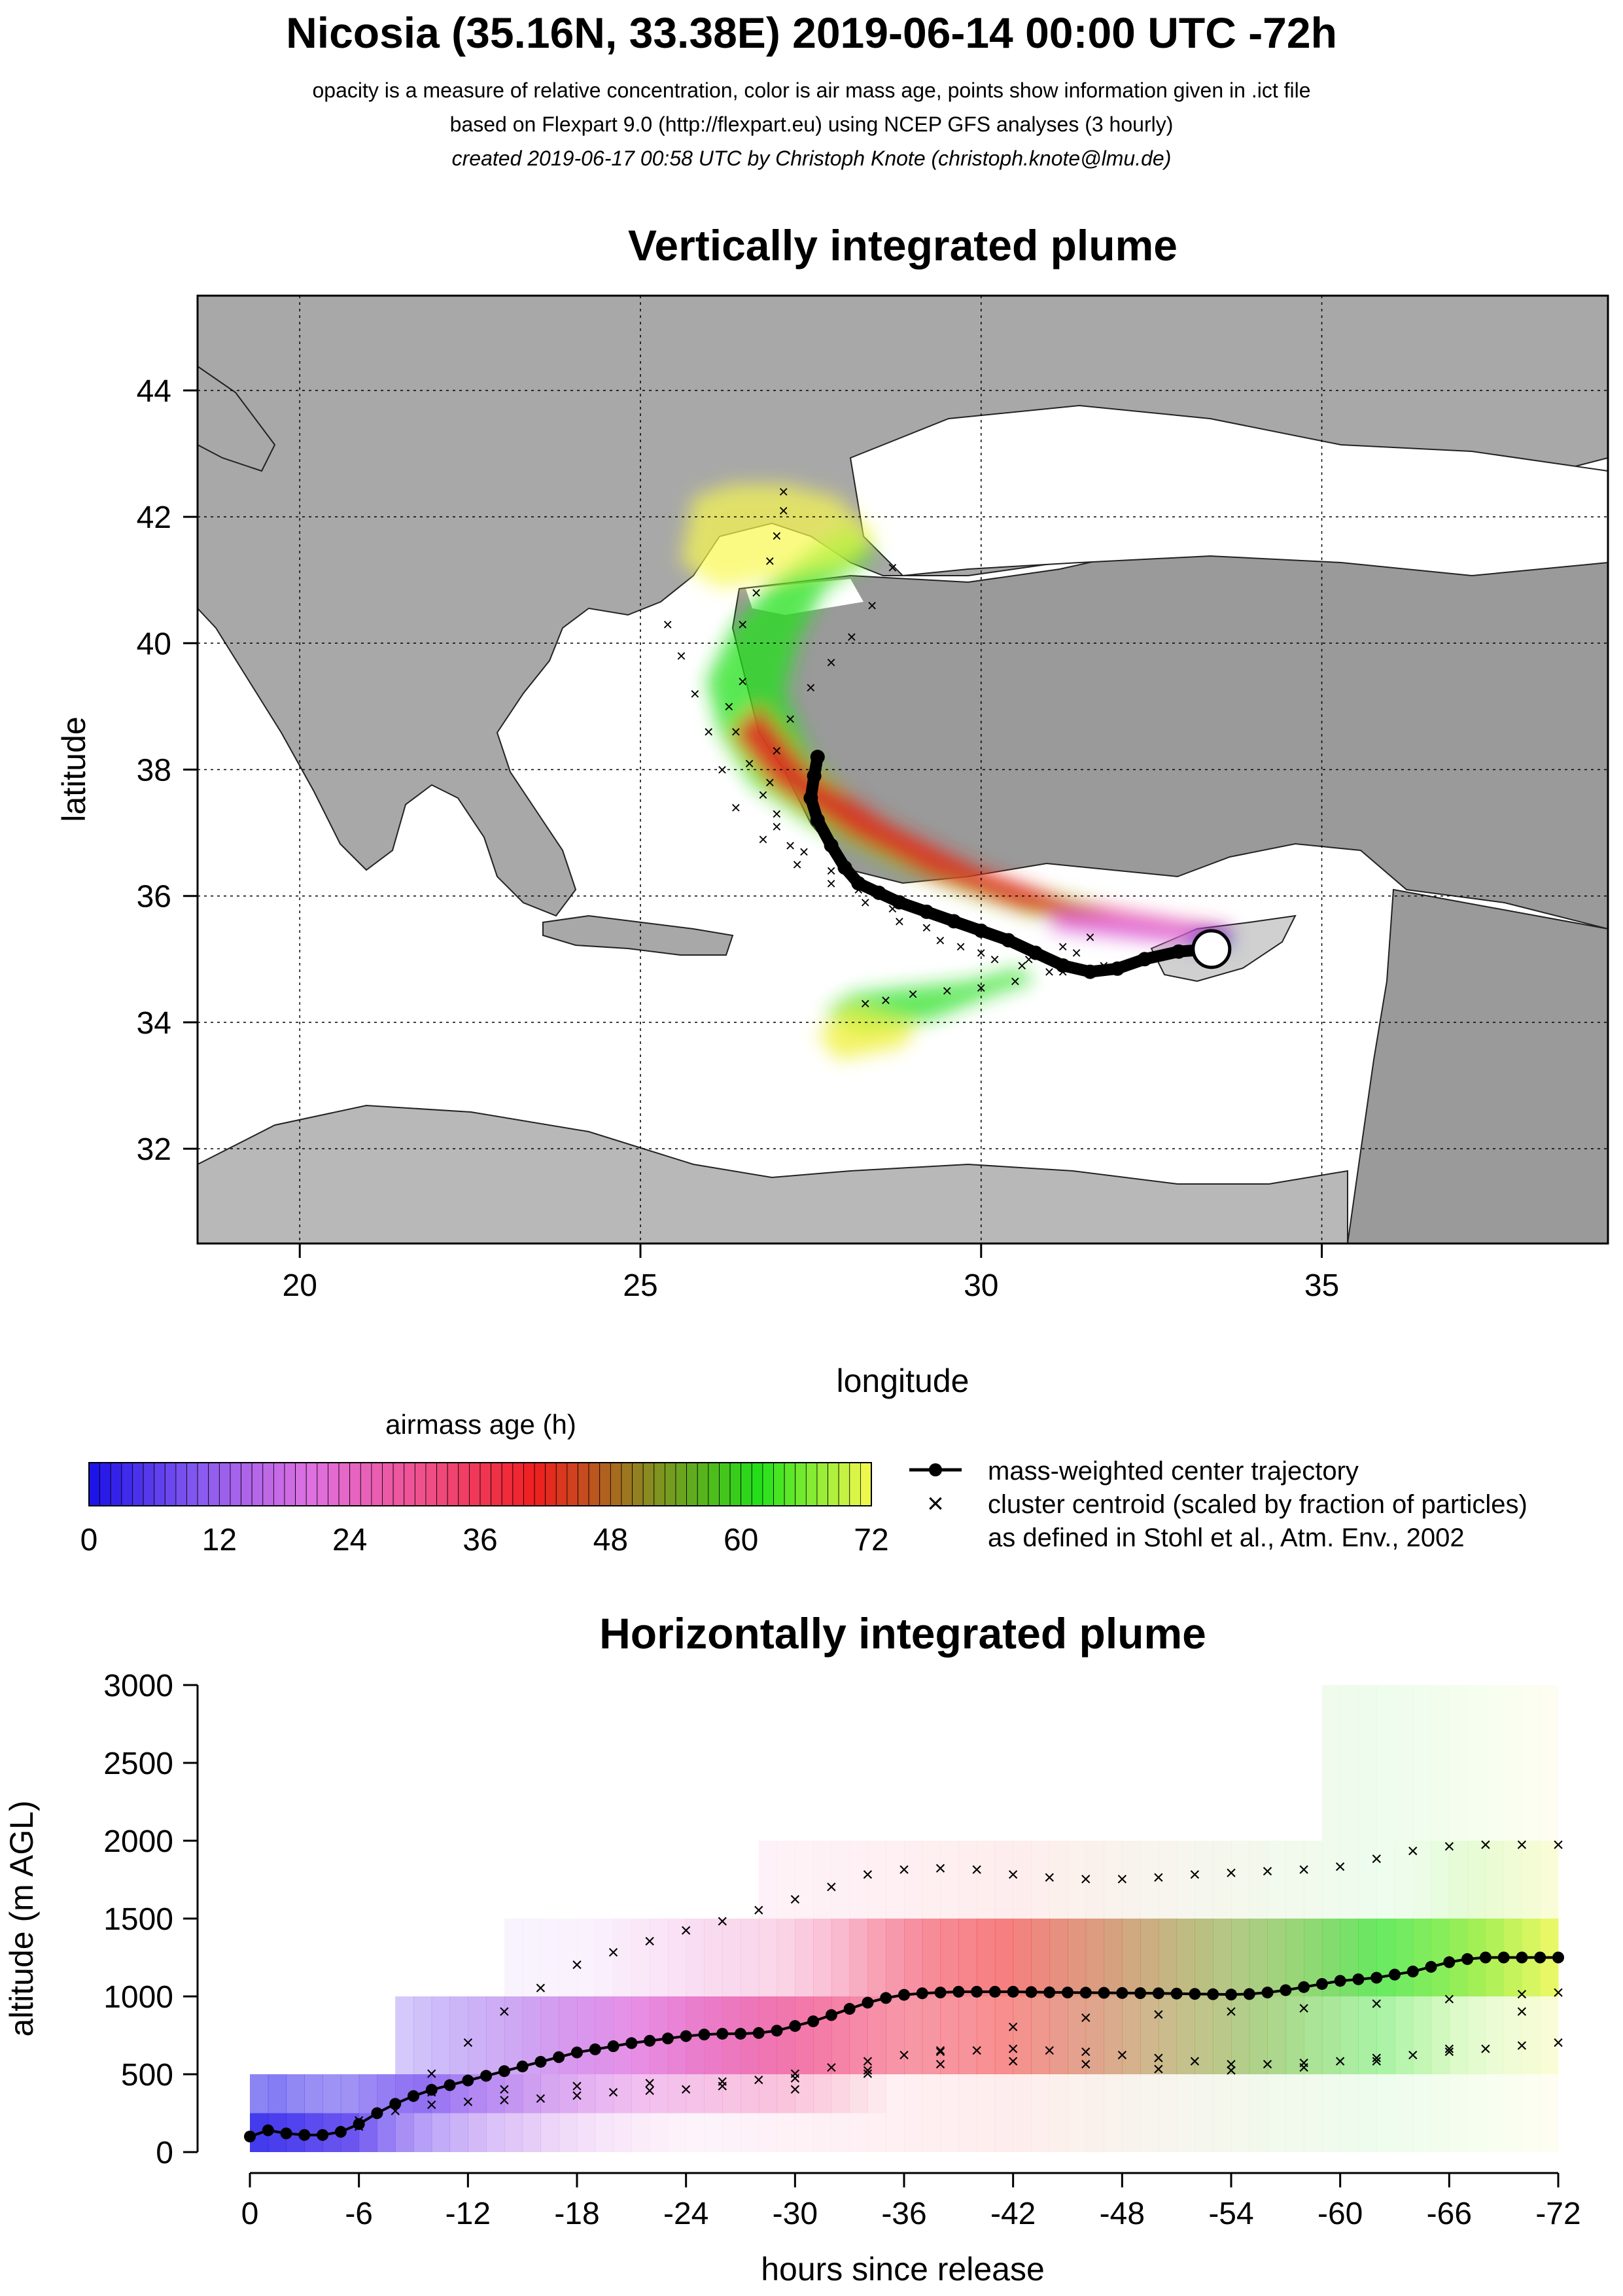 Image resolution: width=1623 pixels, height=2296 pixels. What do you see at coordinates (1477, 1066) in the screenshot?
I see `land-levant` at bounding box center [1477, 1066].